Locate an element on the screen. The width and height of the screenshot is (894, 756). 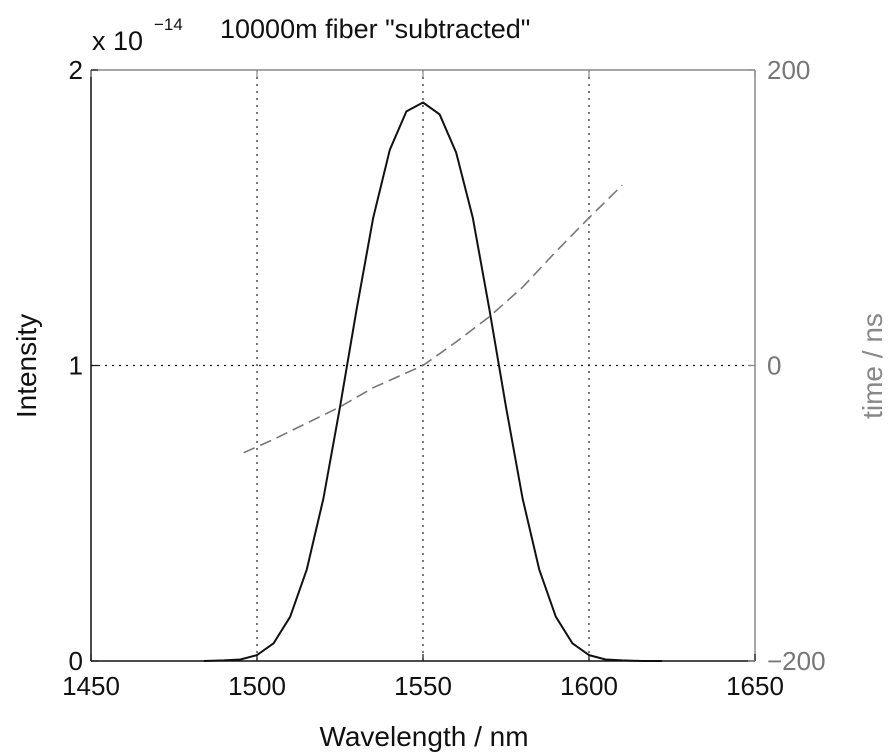
y-axis-label: Intensity is located at coordinates (26, 366).